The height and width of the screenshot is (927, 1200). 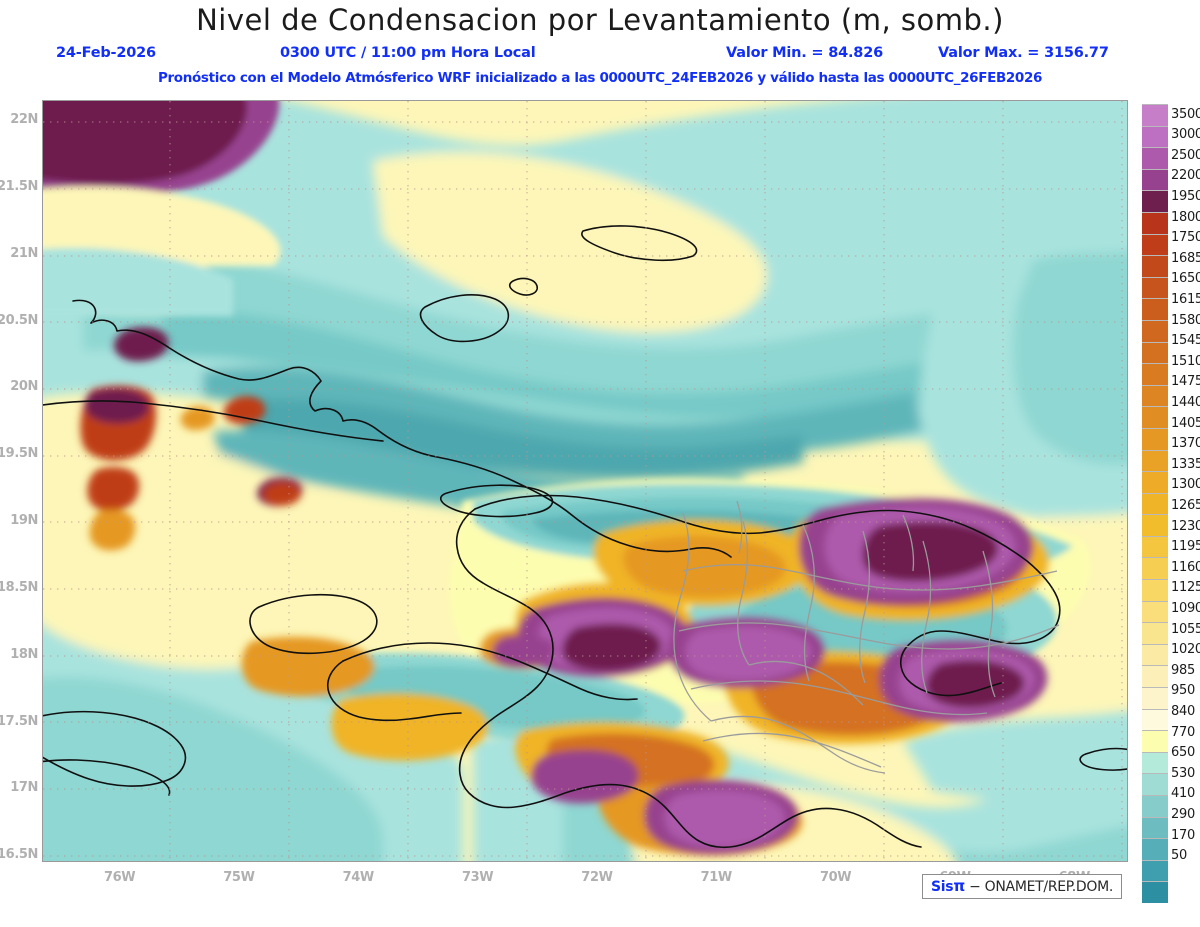 What do you see at coordinates (119, 877) in the screenshot?
I see `x-axis-tick-label: 76W` at bounding box center [119, 877].